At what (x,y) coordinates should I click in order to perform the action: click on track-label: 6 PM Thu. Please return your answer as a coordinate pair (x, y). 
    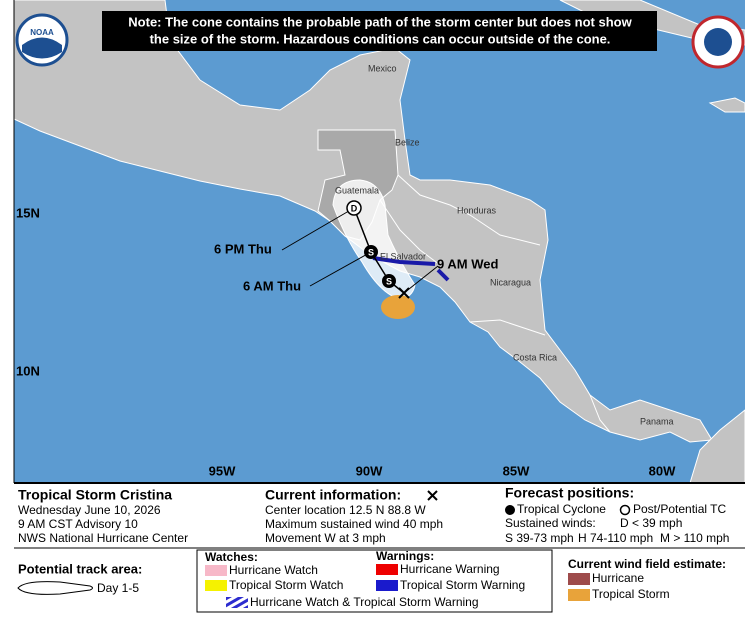
    Looking at the image, I should click on (243, 248).